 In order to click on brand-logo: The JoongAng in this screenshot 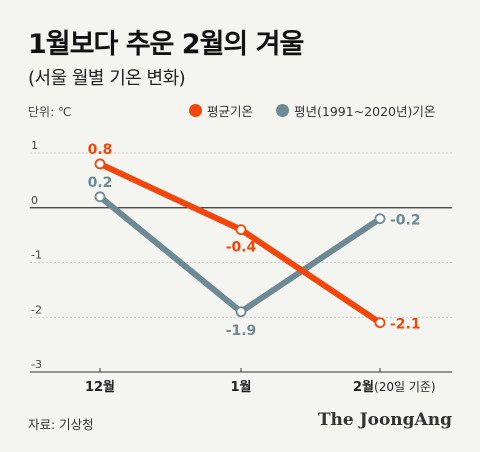, I will do `click(384, 420)`.